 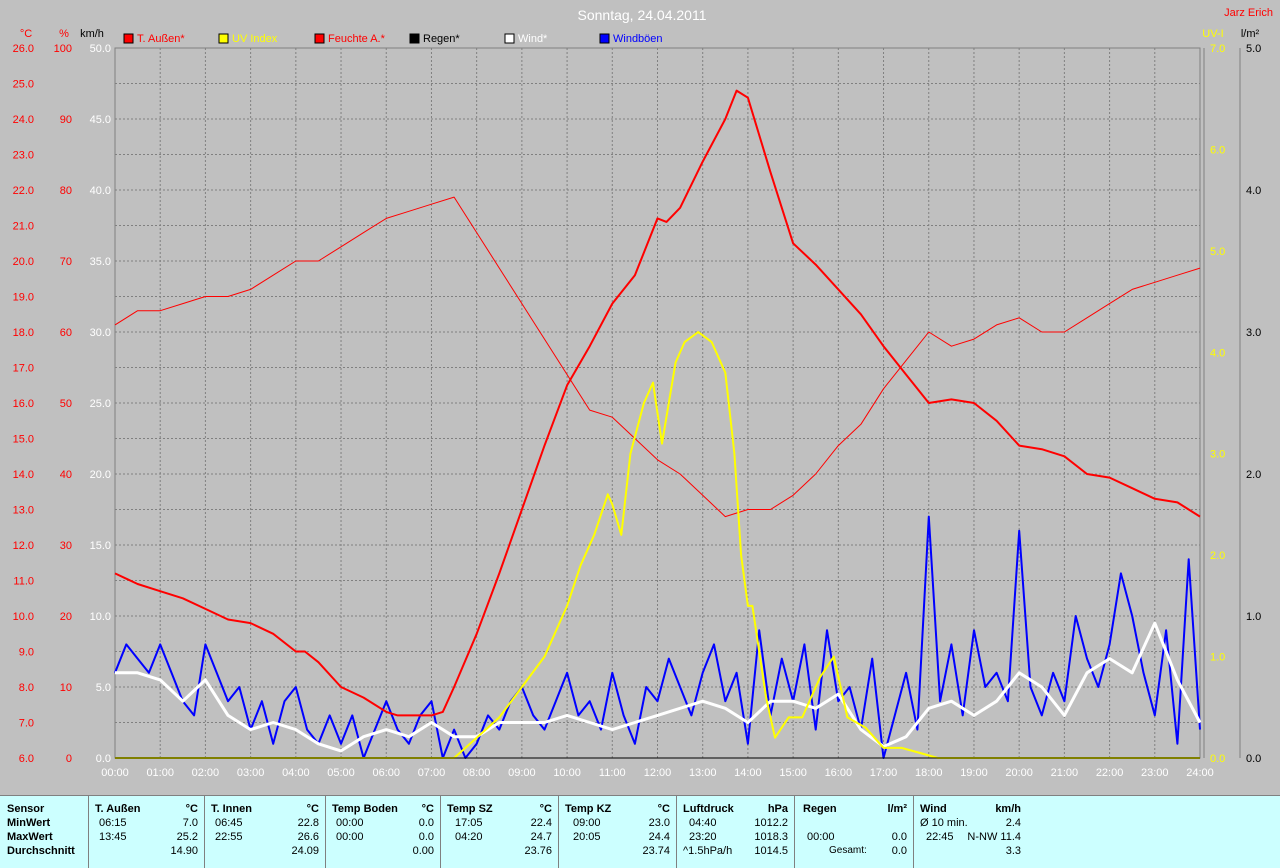 What do you see at coordinates (940, 837) in the screenshot?
I see `stats-wind-max-time: 22:45` at bounding box center [940, 837].